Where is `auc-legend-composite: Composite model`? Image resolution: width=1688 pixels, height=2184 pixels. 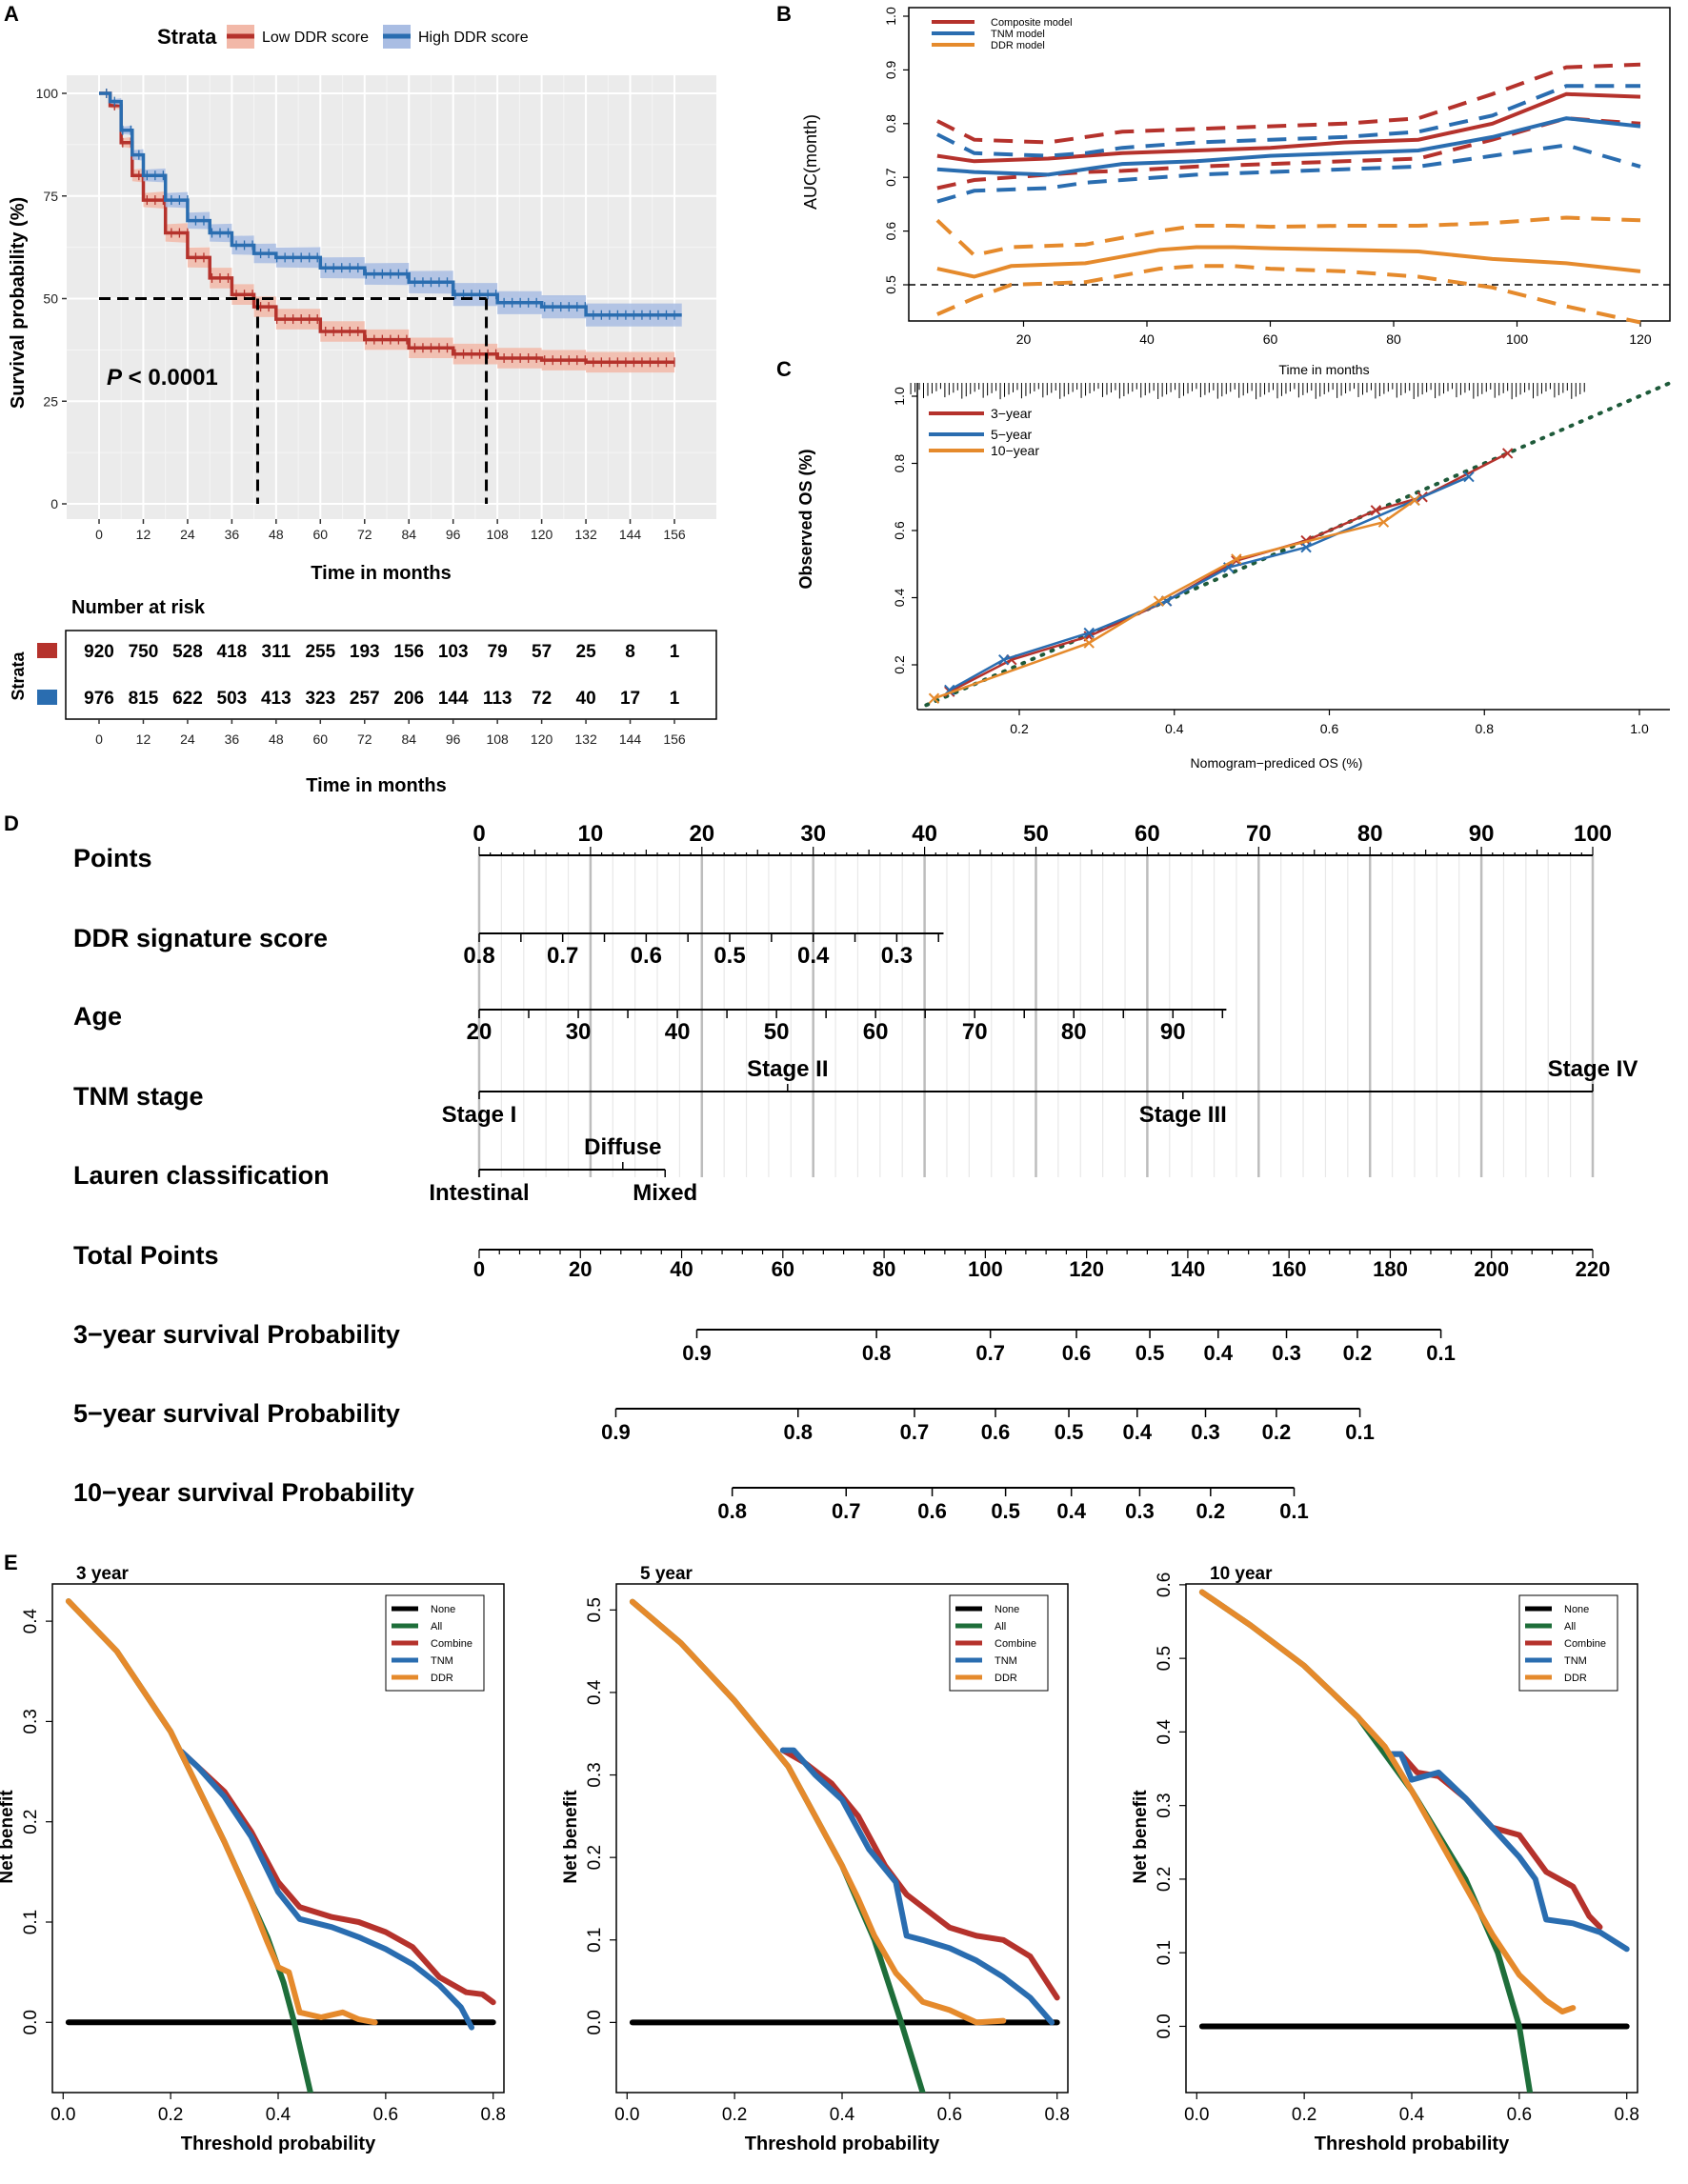
auc-legend-composite: Composite model is located at coordinates (1032, 23).